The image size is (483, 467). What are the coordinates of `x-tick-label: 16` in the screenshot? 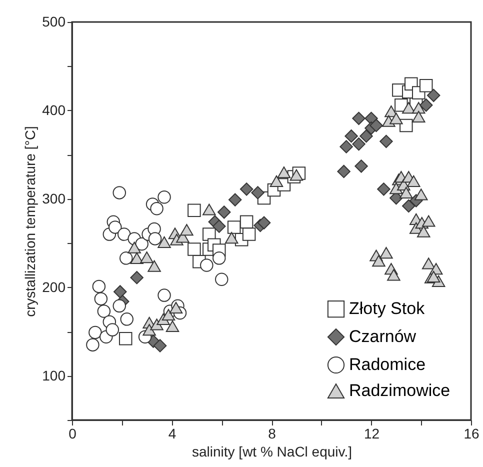 It's located at (472, 434).